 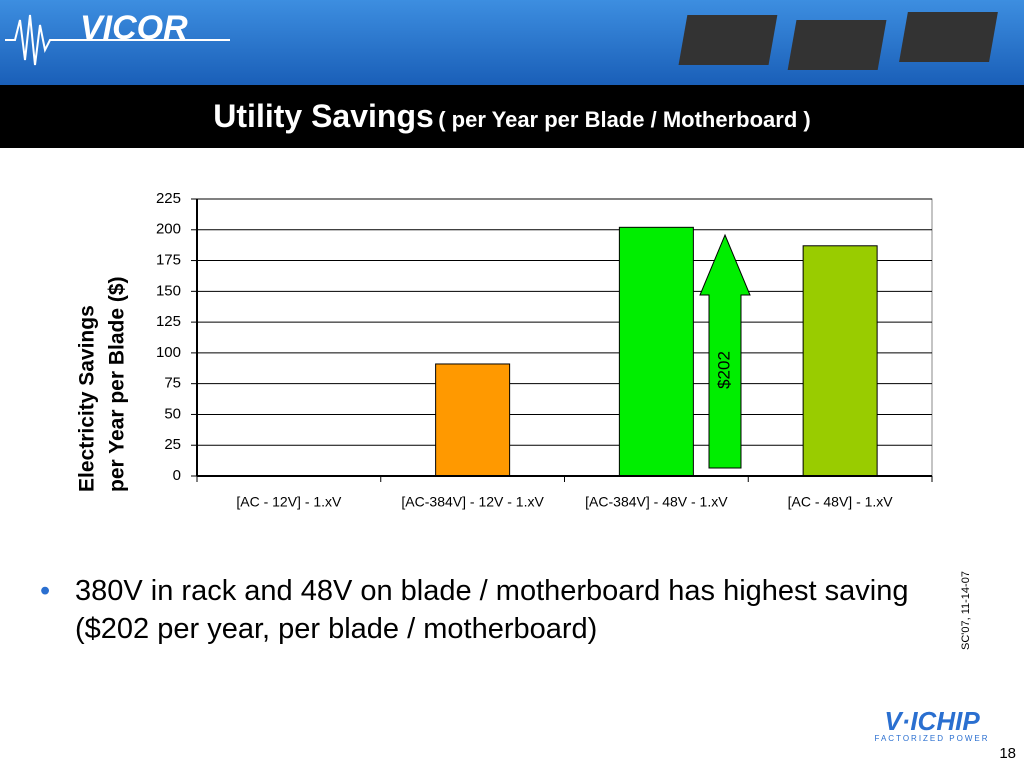 I want to click on footer-tagline: FACTORIZED POWER, so click(x=932, y=738).